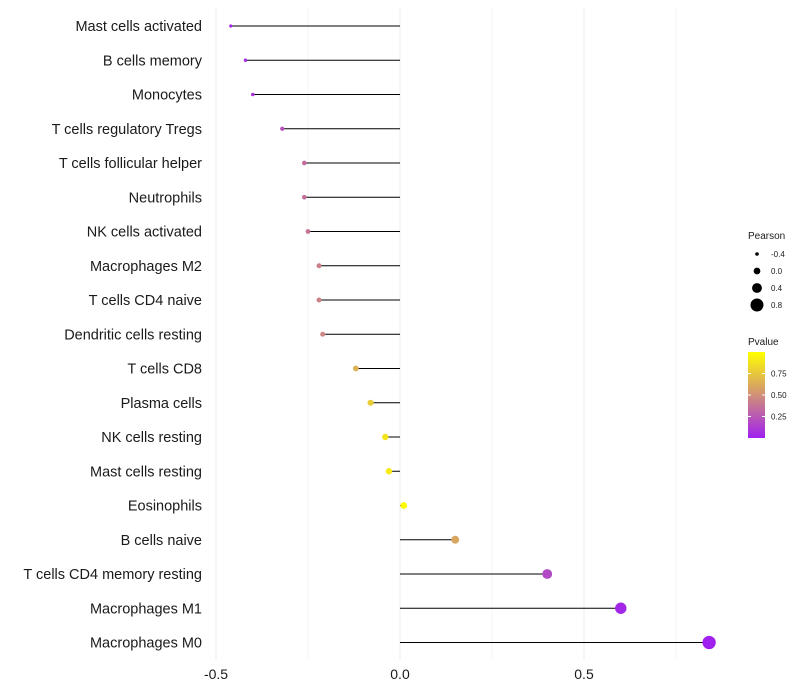 Image resolution: width=800 pixels, height=700 pixels. I want to click on legend-color-label: 0.75, so click(779, 374).